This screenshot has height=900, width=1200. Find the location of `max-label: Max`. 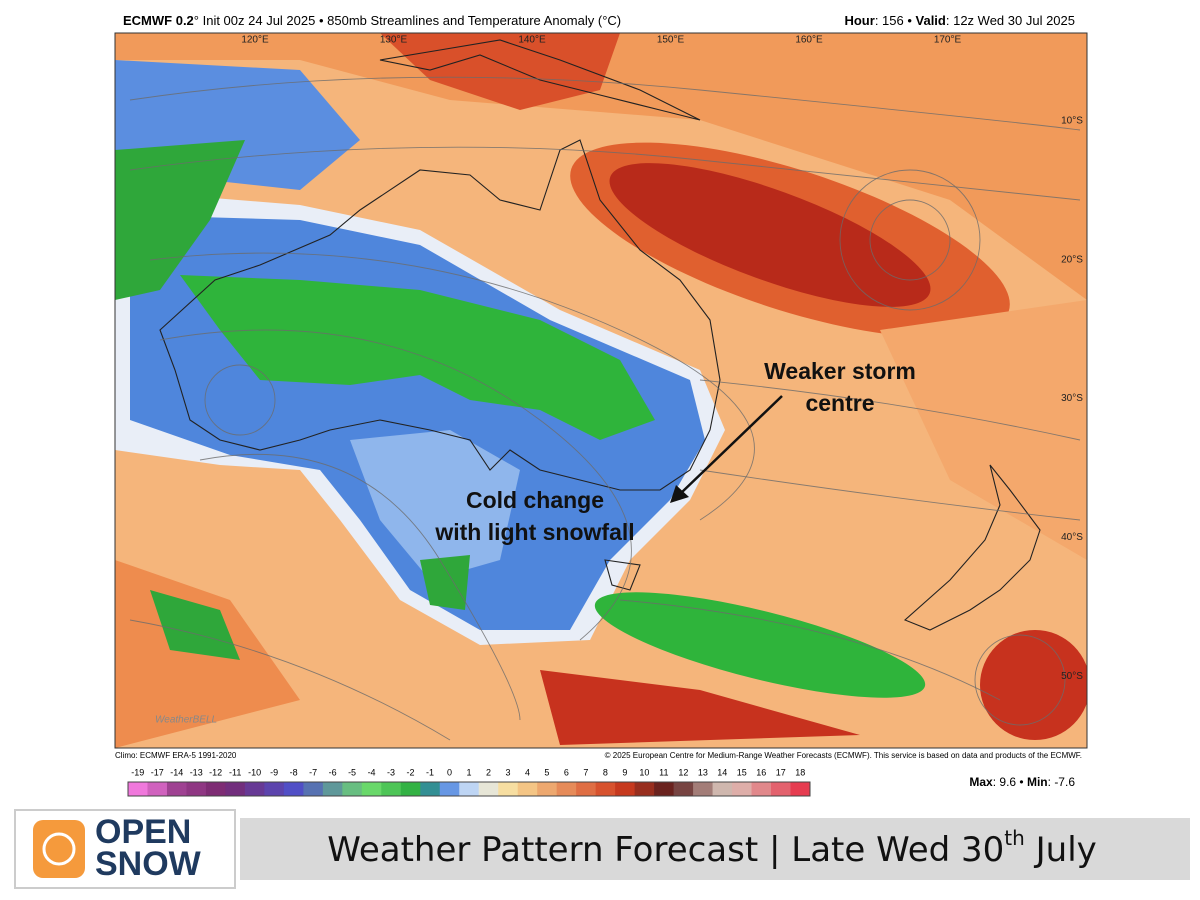

max-label: Max is located at coordinates (981, 782).